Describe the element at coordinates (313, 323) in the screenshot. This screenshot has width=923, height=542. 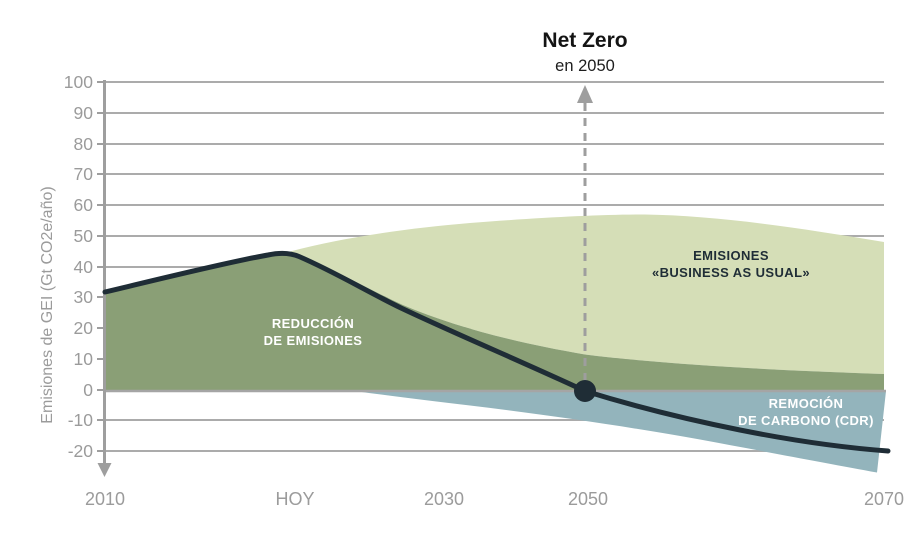
I see `reduction-label-line1: REDUCCIÓN` at that location.